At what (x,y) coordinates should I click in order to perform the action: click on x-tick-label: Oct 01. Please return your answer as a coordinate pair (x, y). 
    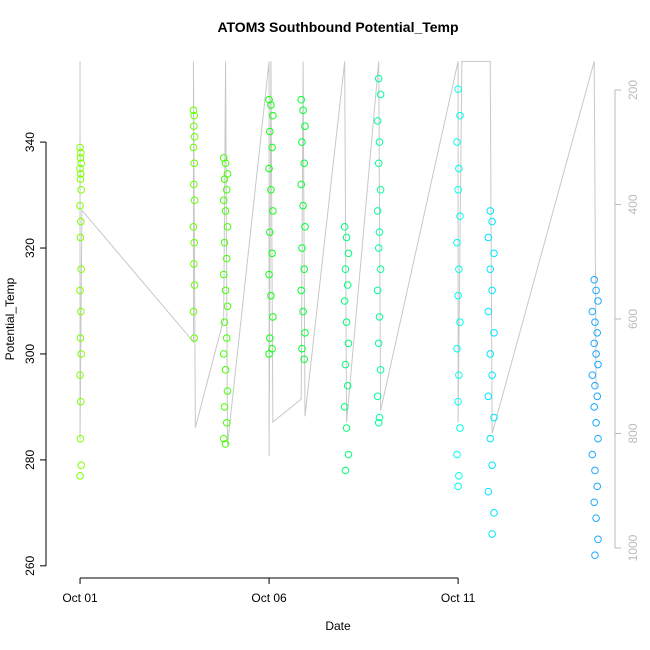
    Looking at the image, I should click on (80, 598).